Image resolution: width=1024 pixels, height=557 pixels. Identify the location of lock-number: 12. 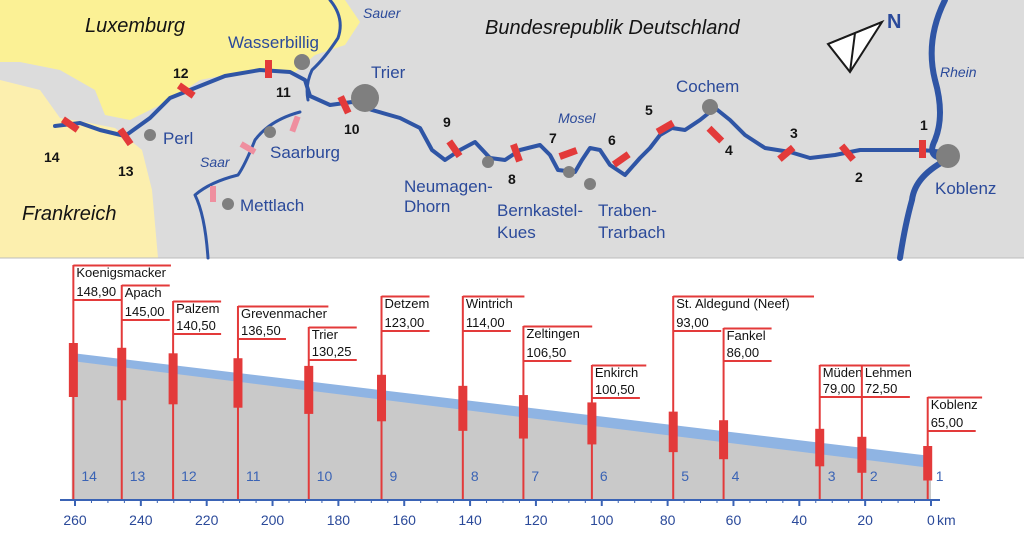
(189, 476).